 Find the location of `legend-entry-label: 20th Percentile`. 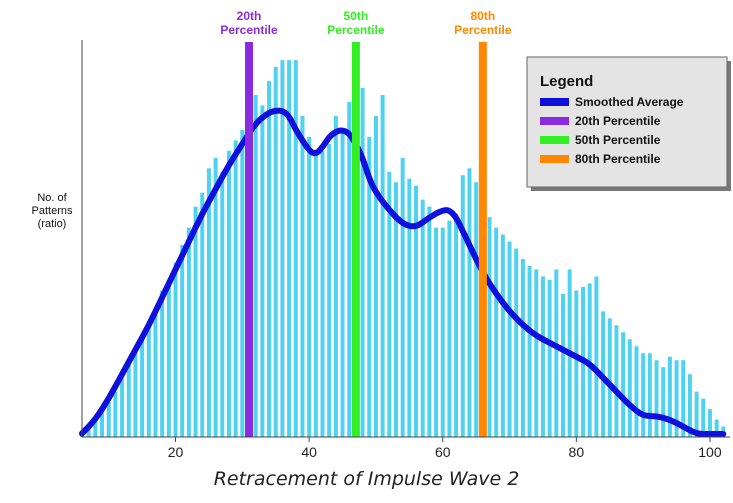

legend-entry-label: 20th Percentile is located at coordinates (618, 121).